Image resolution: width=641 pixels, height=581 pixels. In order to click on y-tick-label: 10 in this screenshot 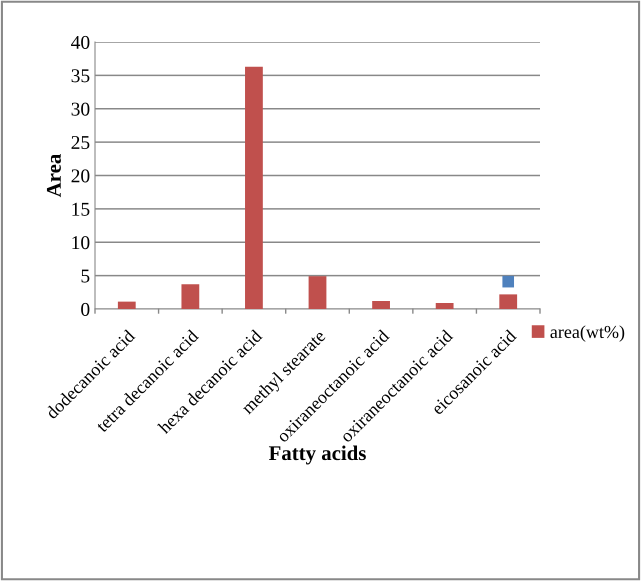, I will do `click(81, 243)`.